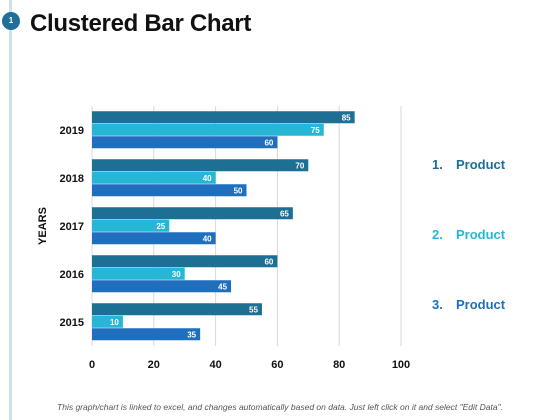 Image resolution: width=560 pixels, height=420 pixels. What do you see at coordinates (238, 191) in the screenshot?
I see `data-label-2018-series-3: 50` at bounding box center [238, 191].